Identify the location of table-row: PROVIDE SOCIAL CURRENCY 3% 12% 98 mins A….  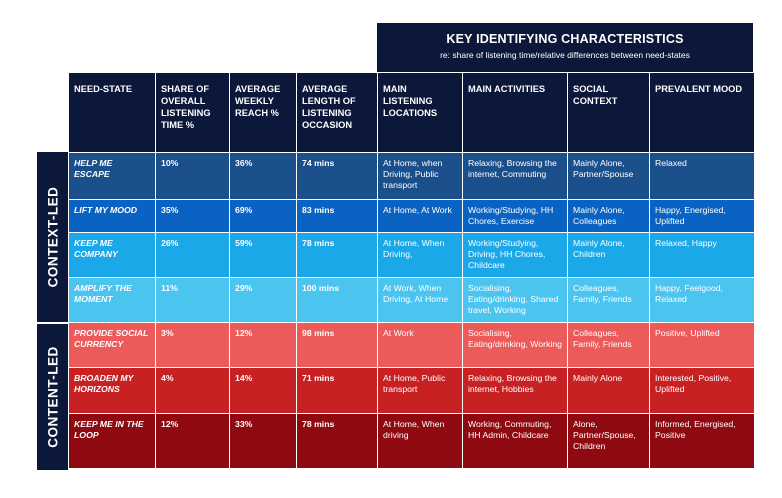
(411, 345).